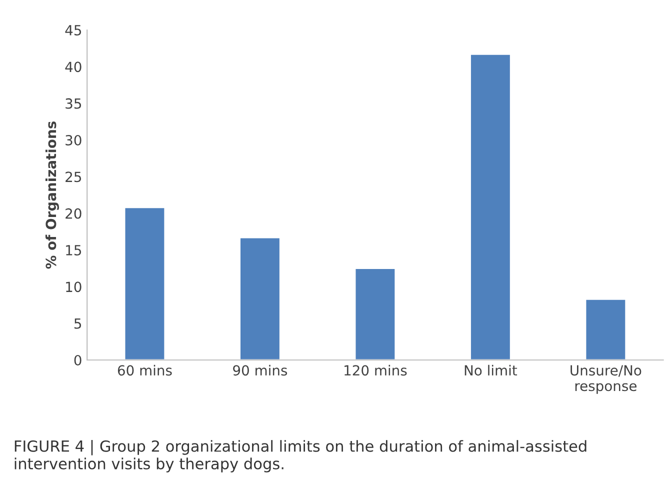 This screenshot has width=670, height=500. I want to click on y-tick-label: 10, so click(74, 287).